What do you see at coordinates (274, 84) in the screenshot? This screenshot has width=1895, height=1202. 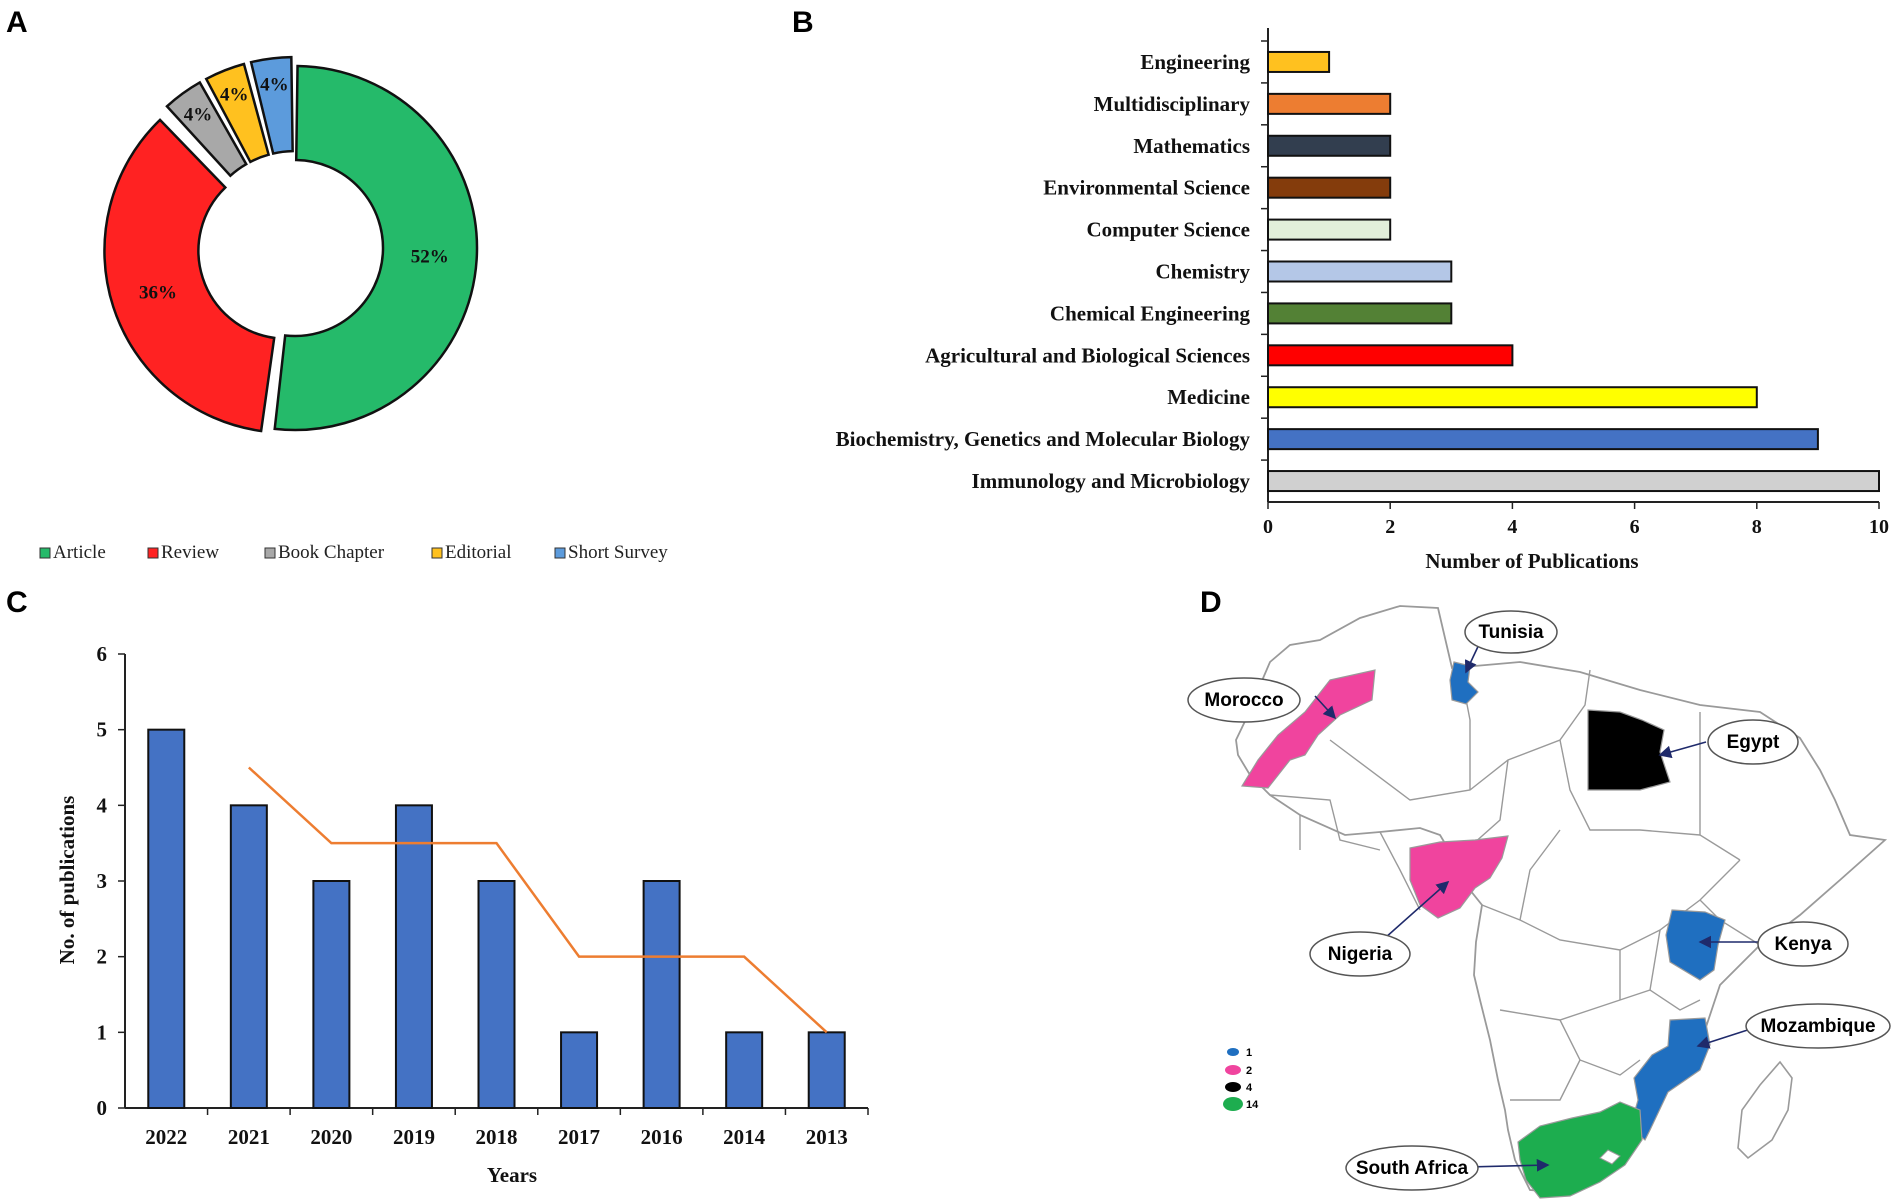 I see `donut-label-short-survey: 4%` at bounding box center [274, 84].